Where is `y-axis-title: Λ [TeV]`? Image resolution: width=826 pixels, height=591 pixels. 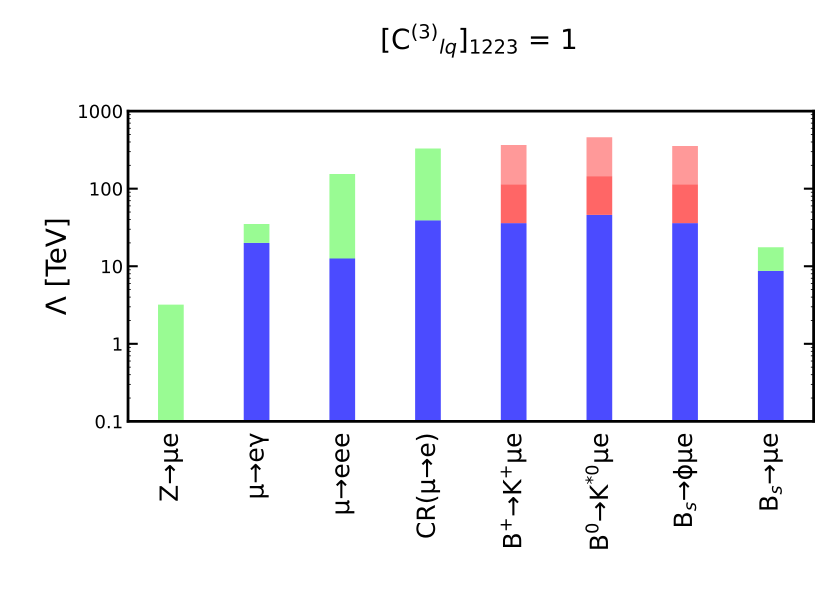 y-axis-title: Λ [TeV] is located at coordinates (57, 267).